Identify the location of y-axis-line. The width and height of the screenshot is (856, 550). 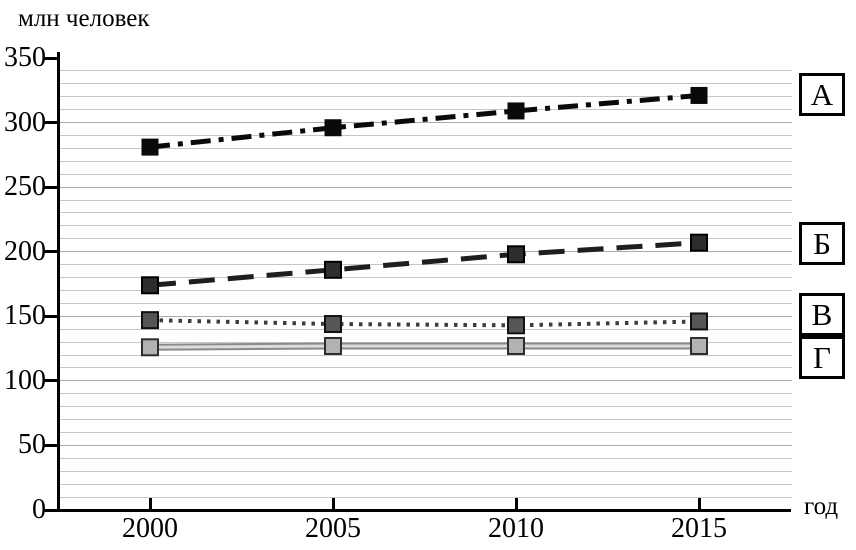
(58, 282).